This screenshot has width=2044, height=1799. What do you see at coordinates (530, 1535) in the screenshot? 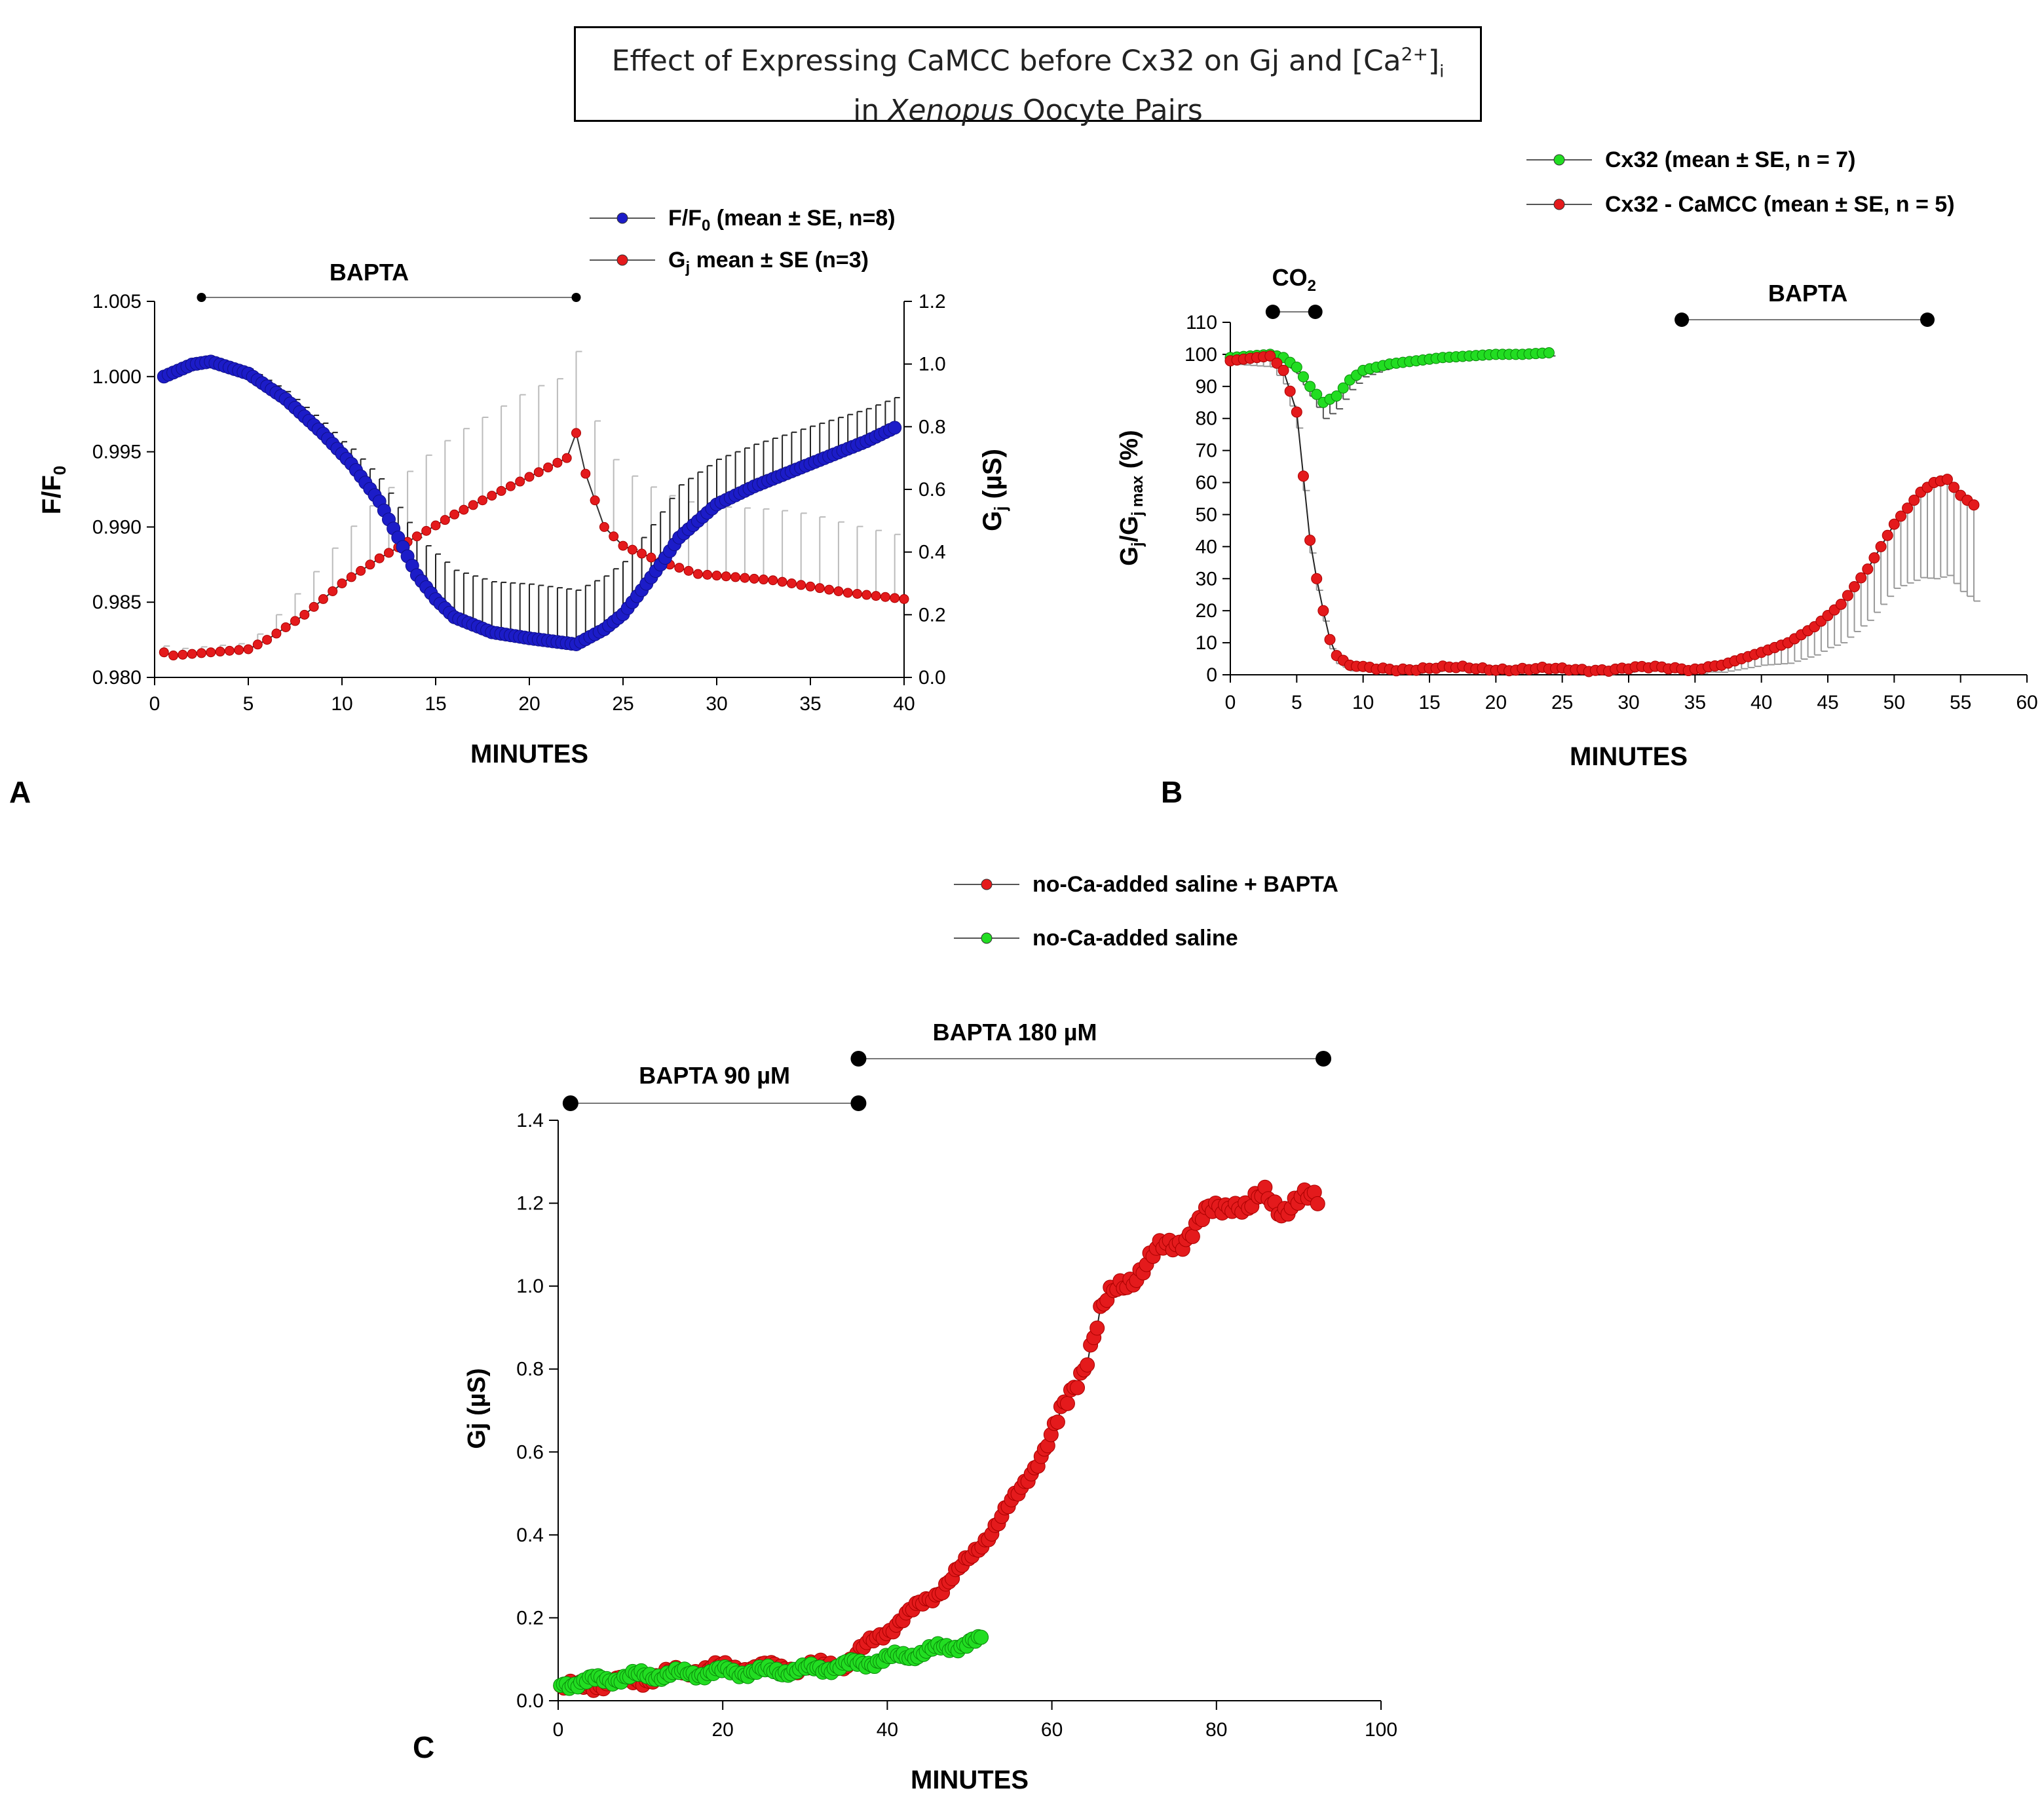
I see `y-tick-label: 0.4` at bounding box center [530, 1535].